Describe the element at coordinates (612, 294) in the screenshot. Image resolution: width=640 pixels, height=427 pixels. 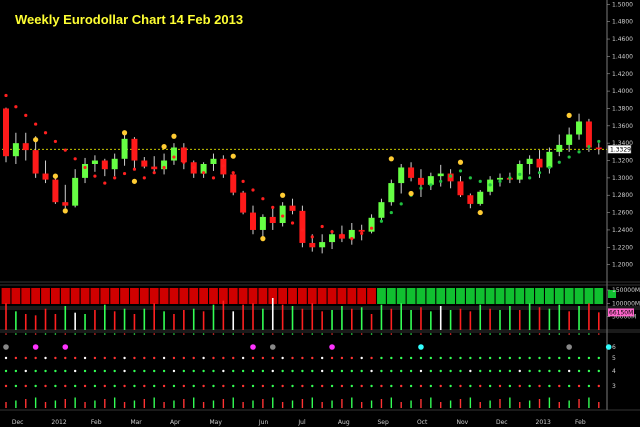
I see `trend-current-marker` at that location.